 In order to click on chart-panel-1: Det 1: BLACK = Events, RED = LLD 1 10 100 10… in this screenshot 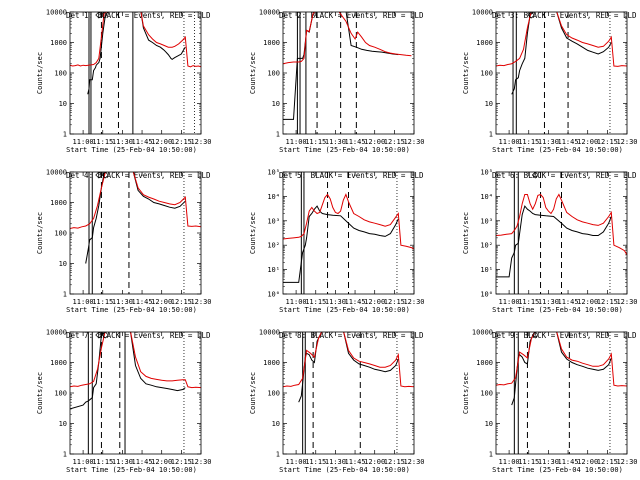, I will do `click(124, 82)`.